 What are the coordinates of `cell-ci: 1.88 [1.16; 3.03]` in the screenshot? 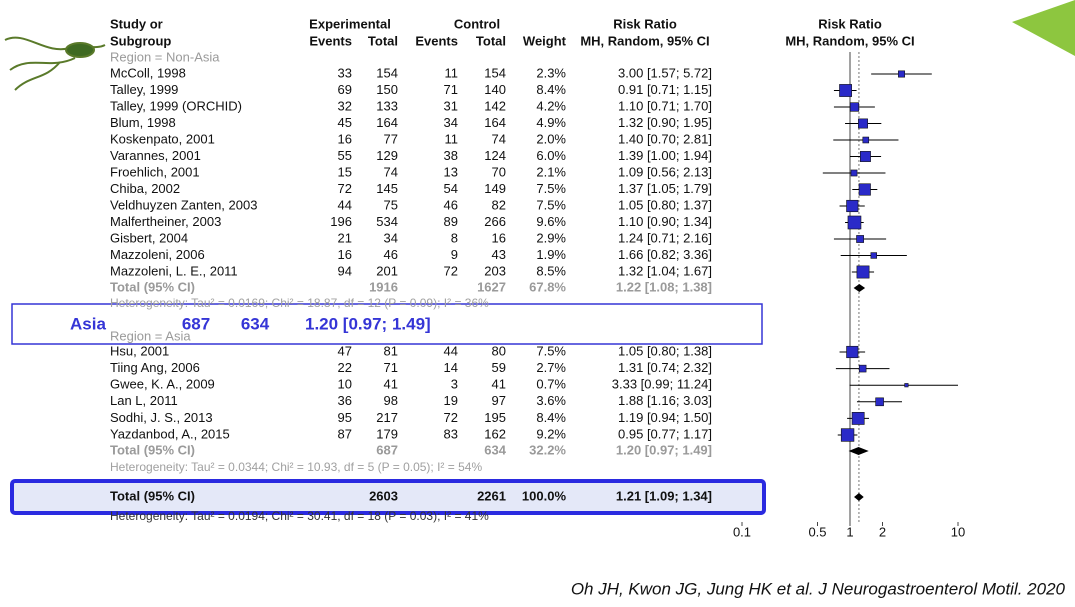 It's located at (665, 400).